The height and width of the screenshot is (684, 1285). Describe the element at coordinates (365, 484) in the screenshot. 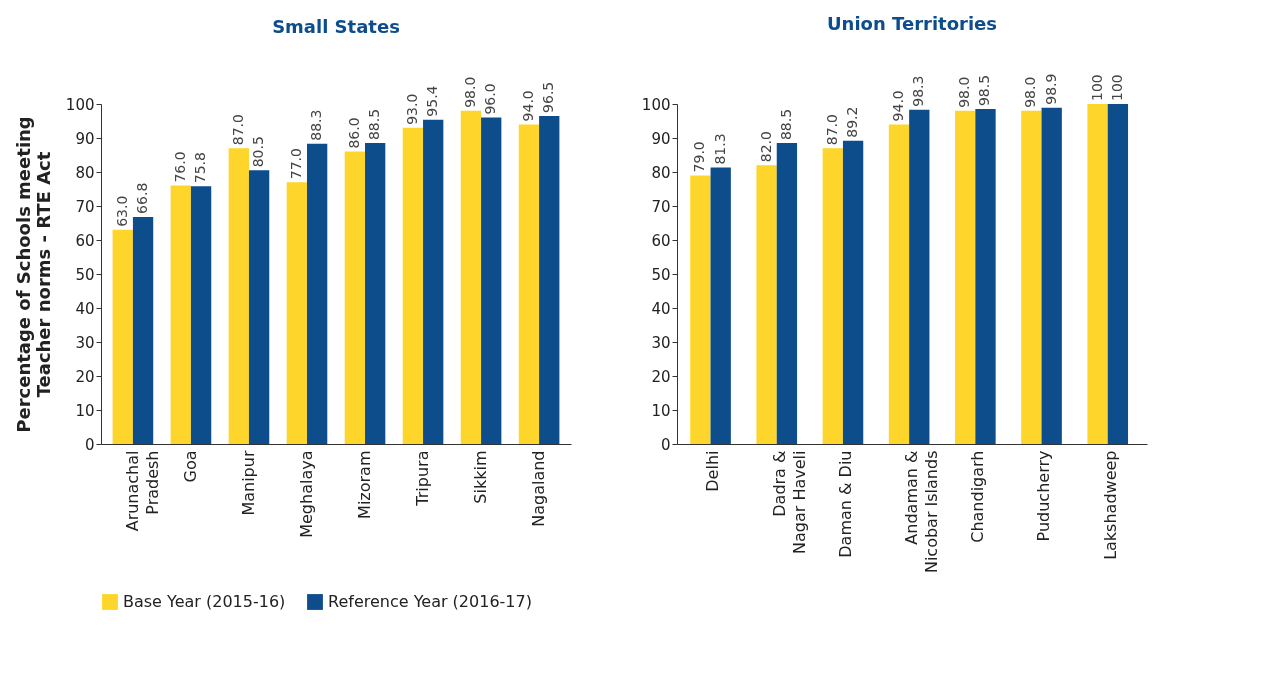

I see `x-tick-label: Mizoram` at that location.